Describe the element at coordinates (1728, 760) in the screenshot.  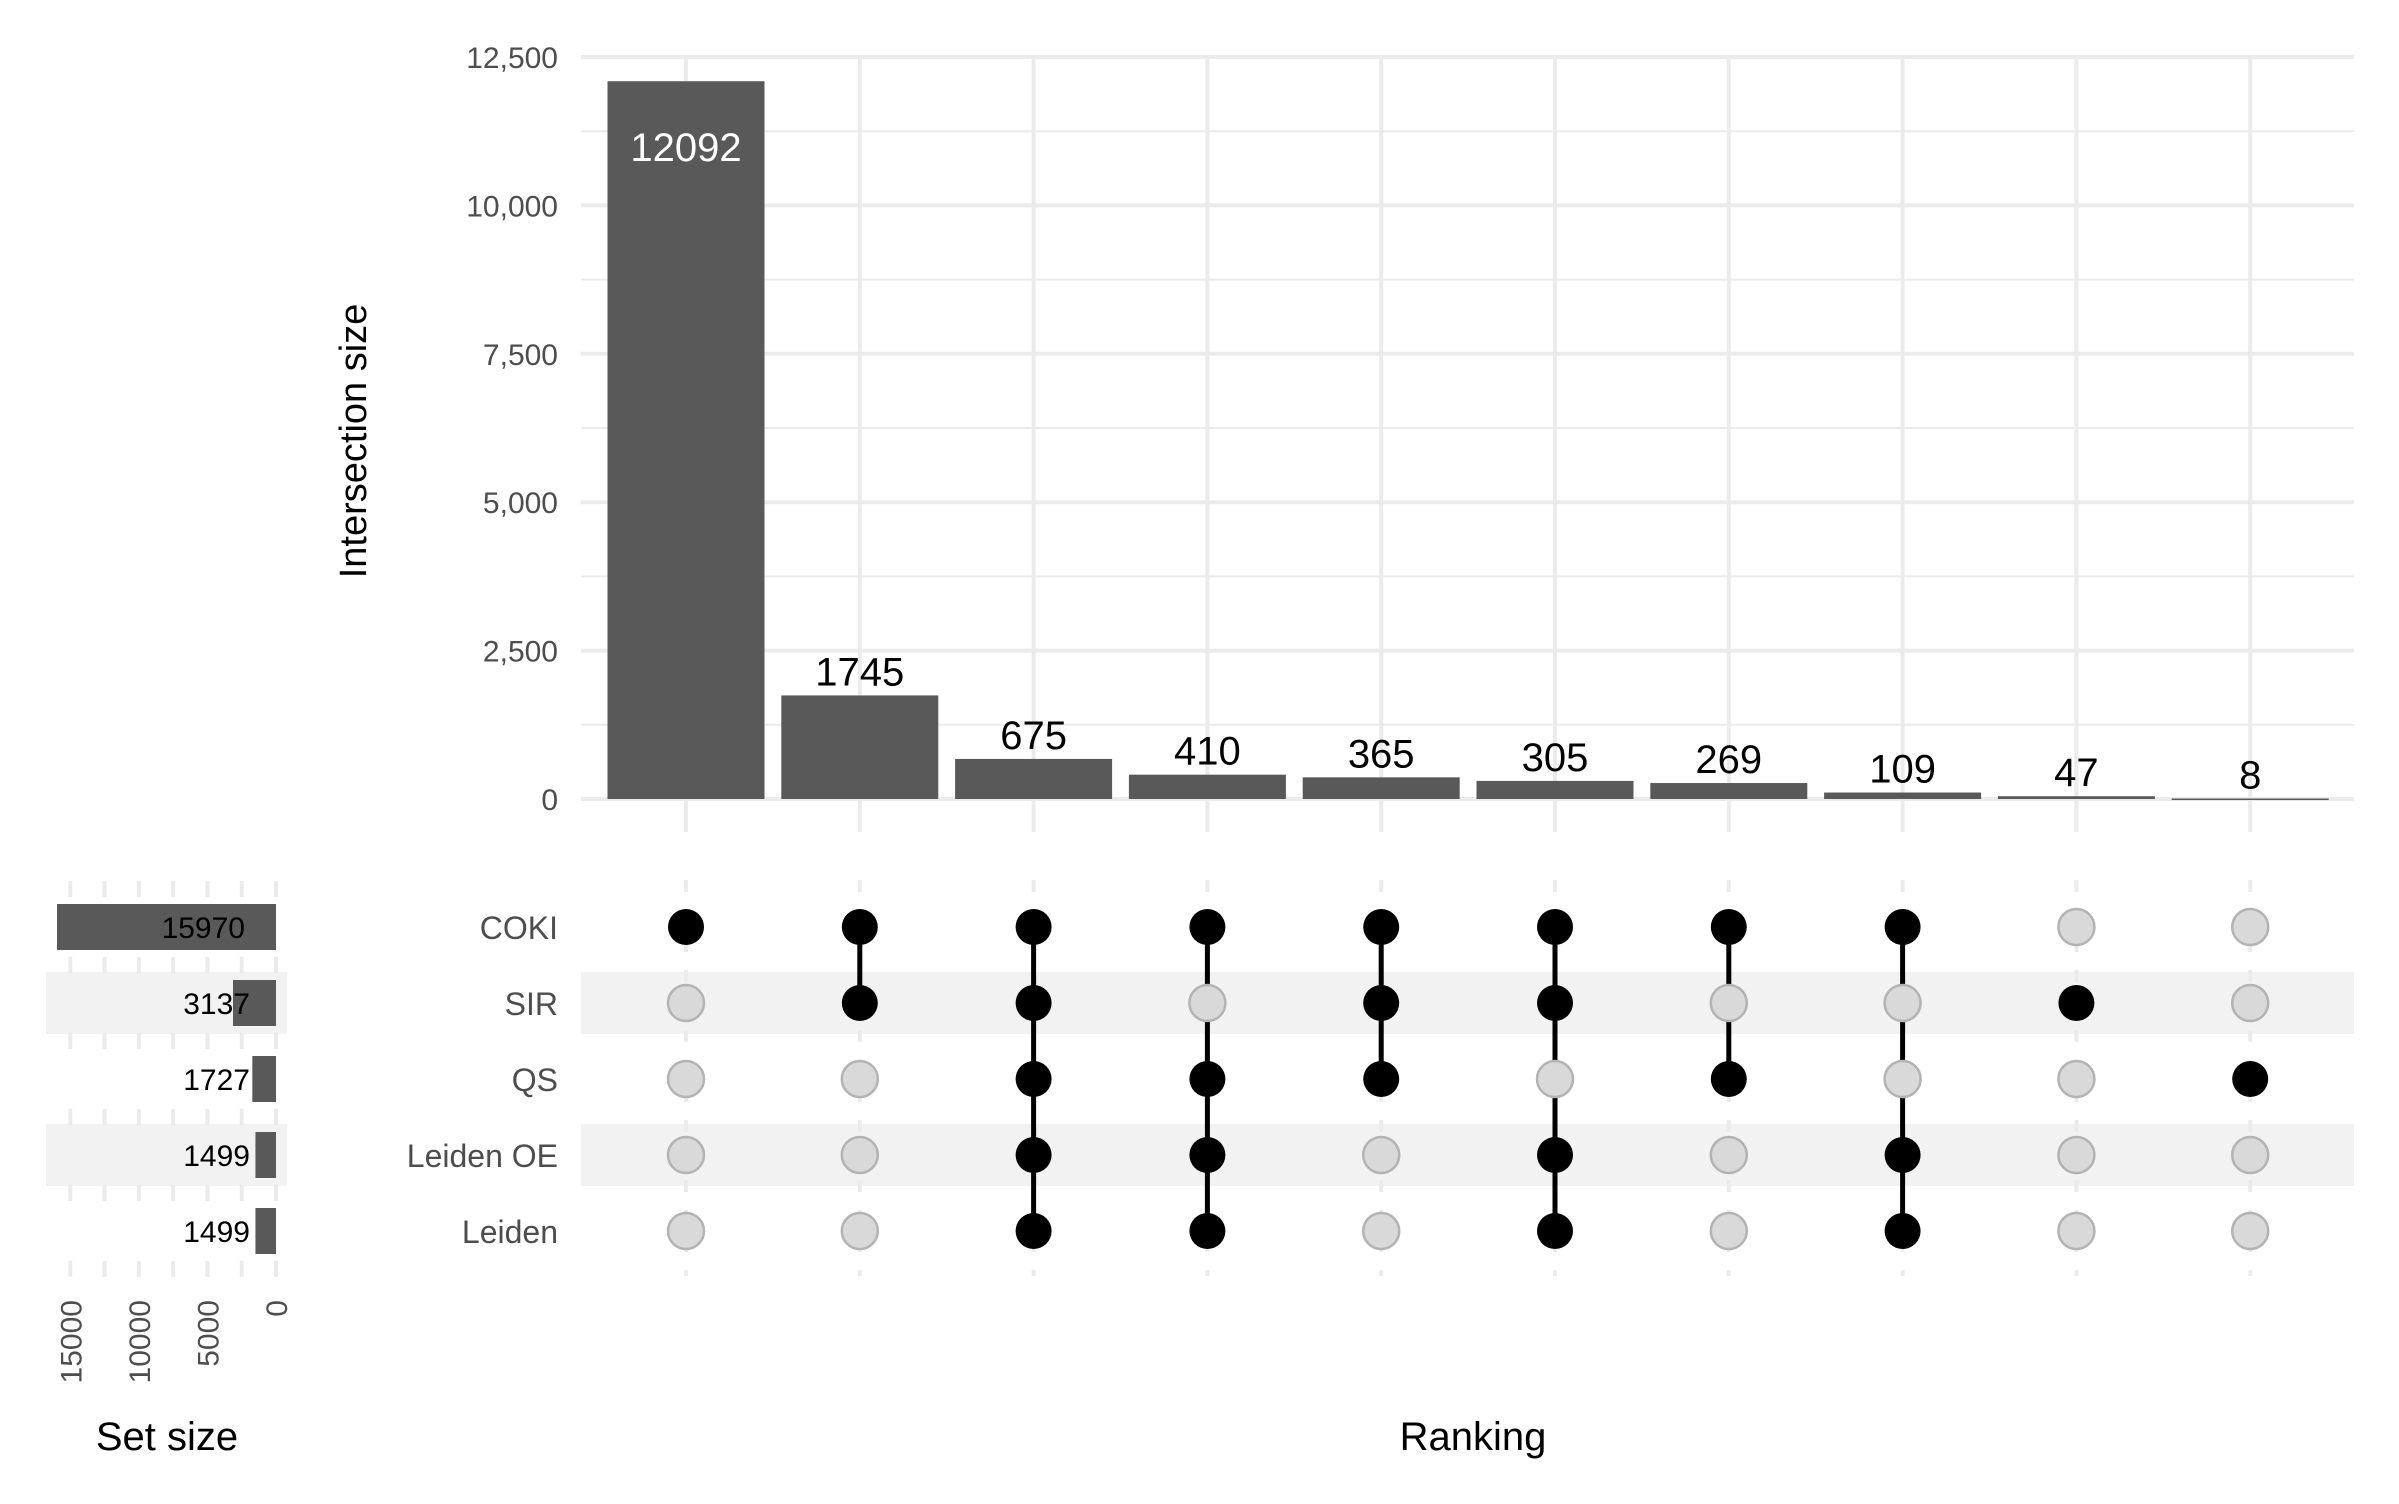
I see `intersection-bar-label: 269` at that location.